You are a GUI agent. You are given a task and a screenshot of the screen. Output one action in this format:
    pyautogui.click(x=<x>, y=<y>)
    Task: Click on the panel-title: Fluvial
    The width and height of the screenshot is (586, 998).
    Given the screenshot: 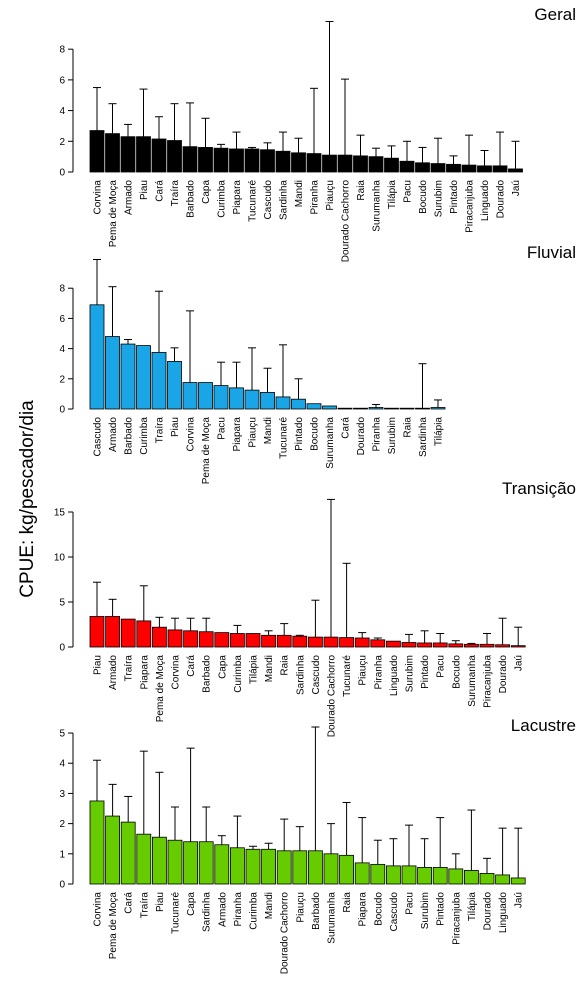 What is the action you would take?
    pyautogui.click(x=551, y=252)
    